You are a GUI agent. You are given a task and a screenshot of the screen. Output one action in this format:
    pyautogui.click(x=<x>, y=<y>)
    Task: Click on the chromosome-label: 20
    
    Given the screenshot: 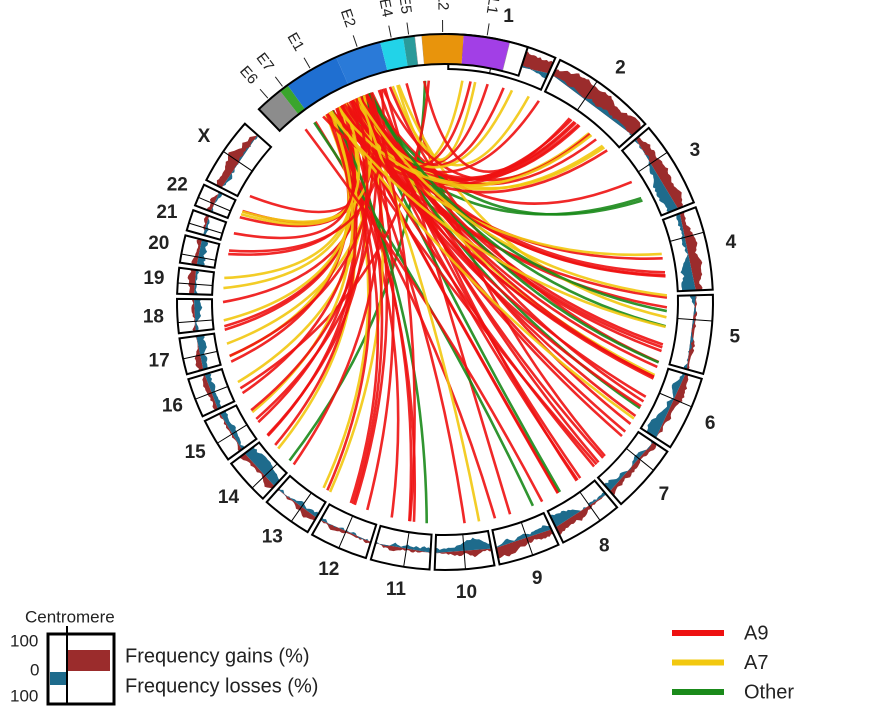 What is the action you would take?
    pyautogui.click(x=158, y=243)
    